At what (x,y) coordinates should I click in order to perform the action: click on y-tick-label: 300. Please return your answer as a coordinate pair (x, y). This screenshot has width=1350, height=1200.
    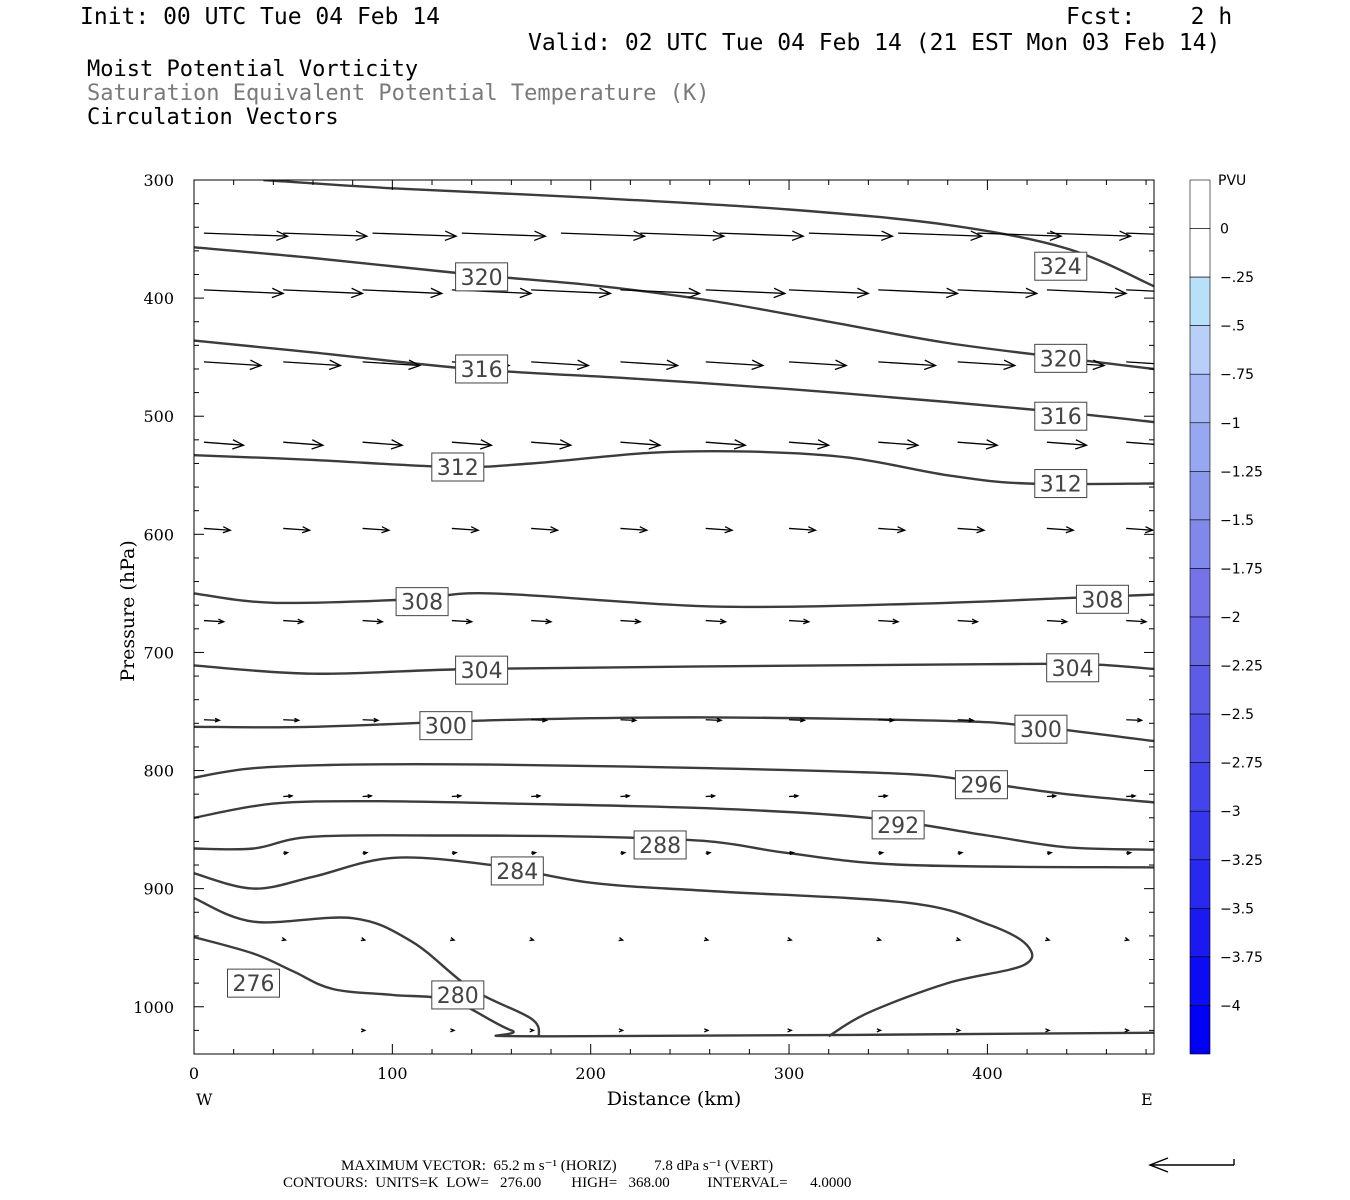
    Looking at the image, I should click on (158, 180).